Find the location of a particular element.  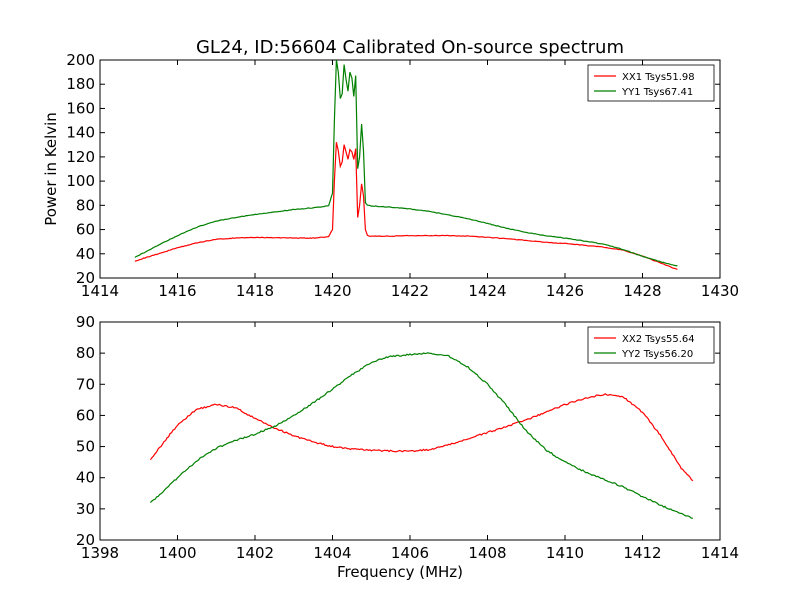

x-tick-label: 1418 is located at coordinates (255, 291).